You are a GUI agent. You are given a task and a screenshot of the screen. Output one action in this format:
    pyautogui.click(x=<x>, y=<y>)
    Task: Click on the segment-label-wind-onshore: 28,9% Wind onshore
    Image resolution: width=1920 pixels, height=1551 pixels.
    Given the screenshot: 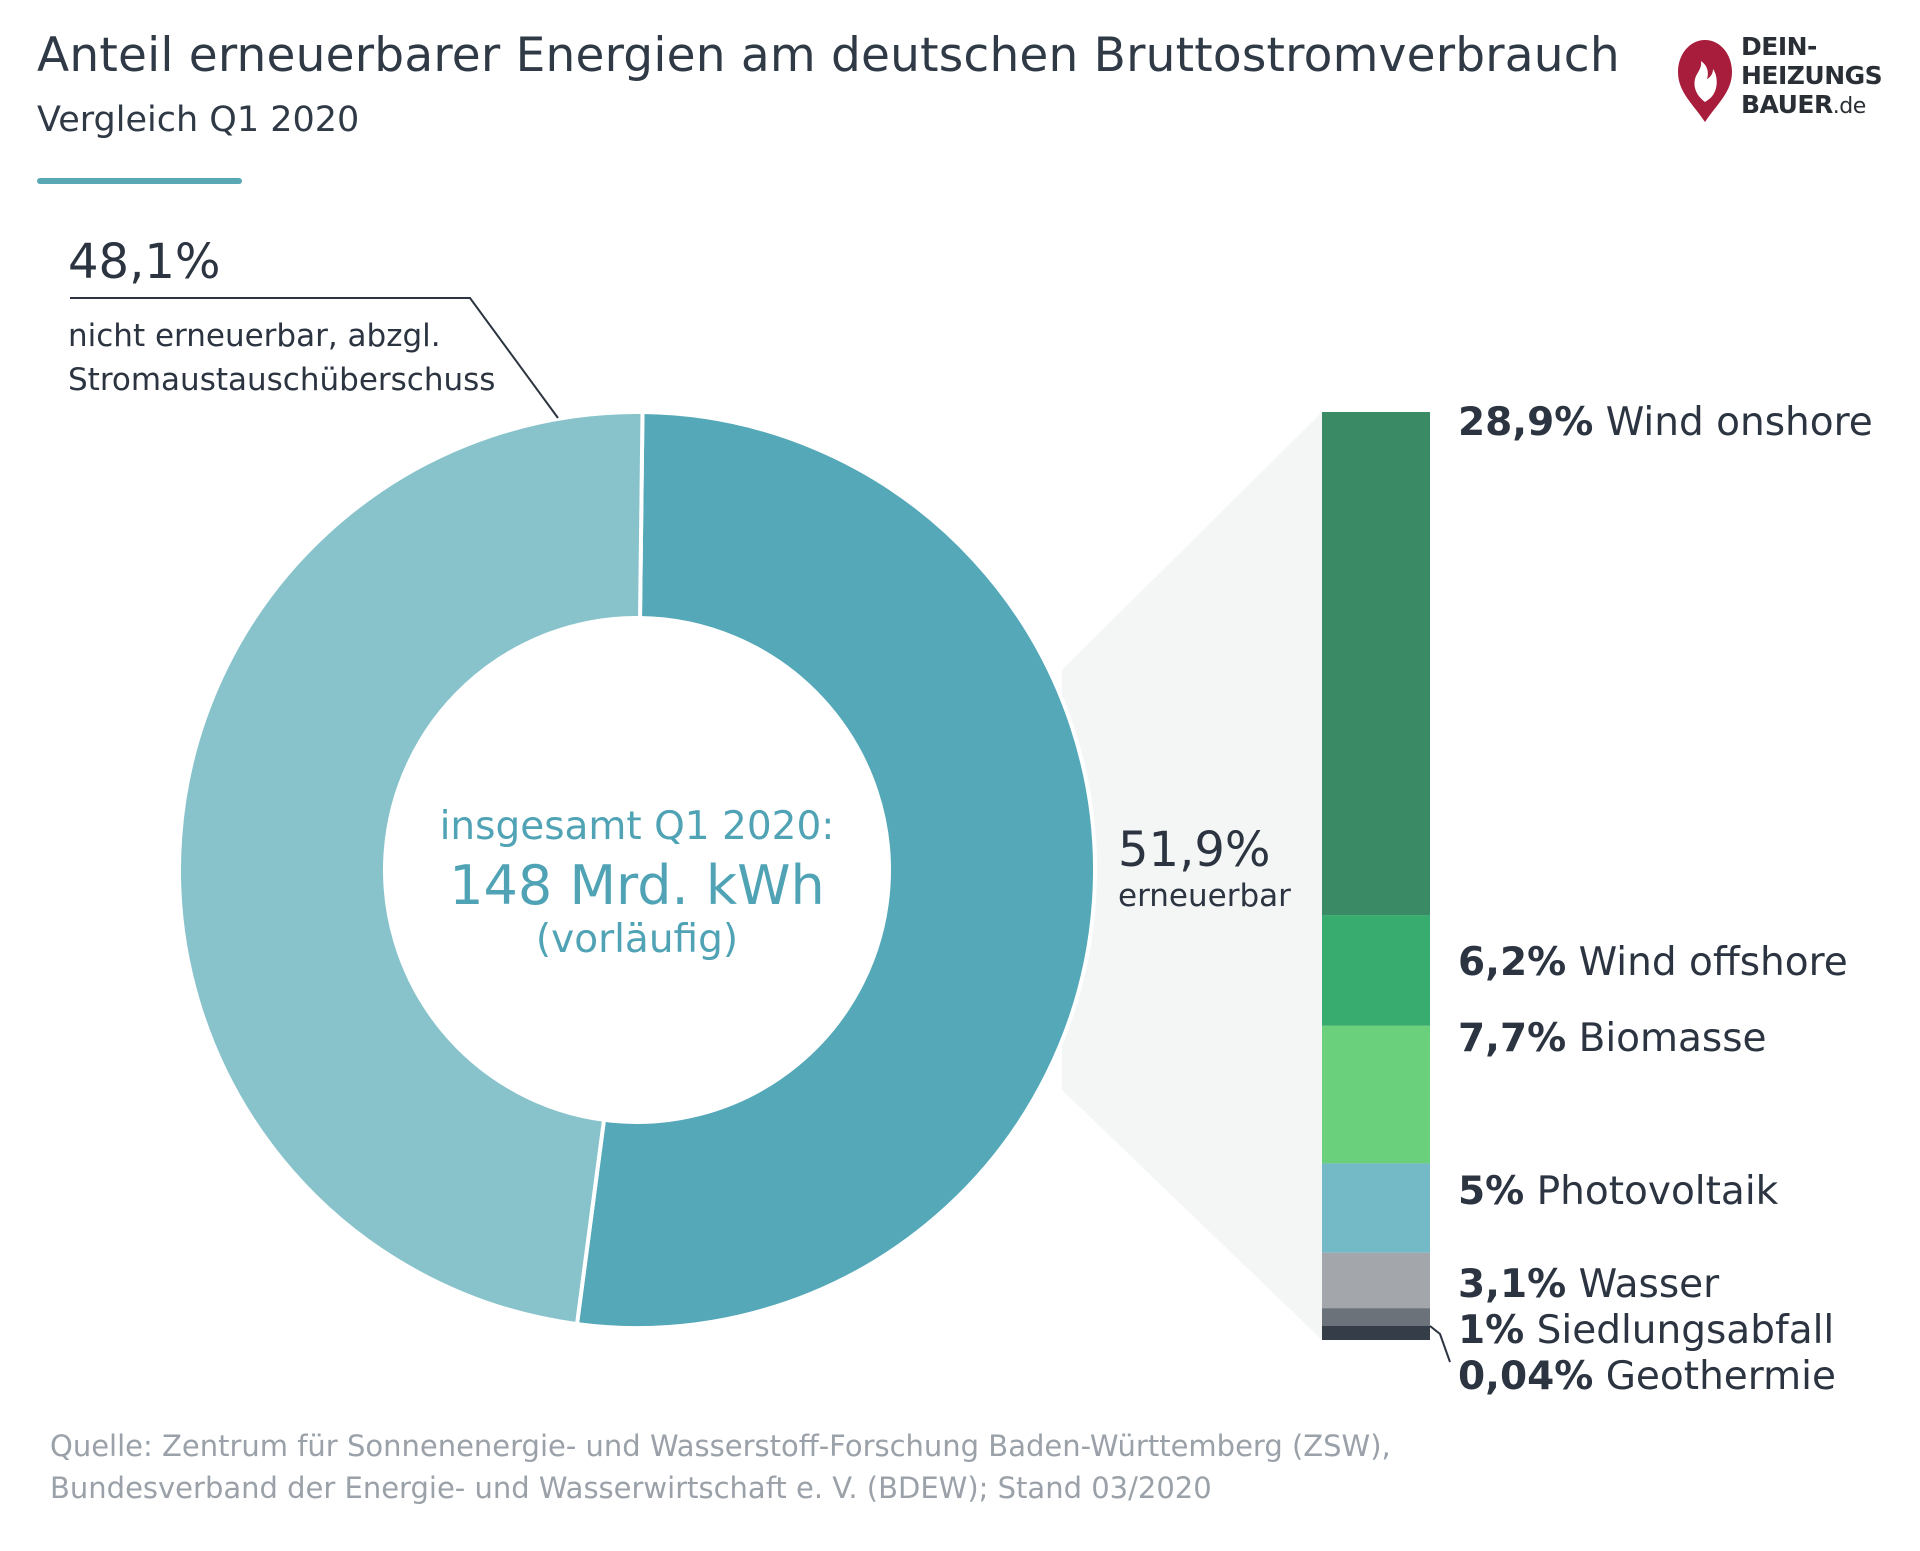 What is the action you would take?
    pyautogui.click(x=1665, y=422)
    